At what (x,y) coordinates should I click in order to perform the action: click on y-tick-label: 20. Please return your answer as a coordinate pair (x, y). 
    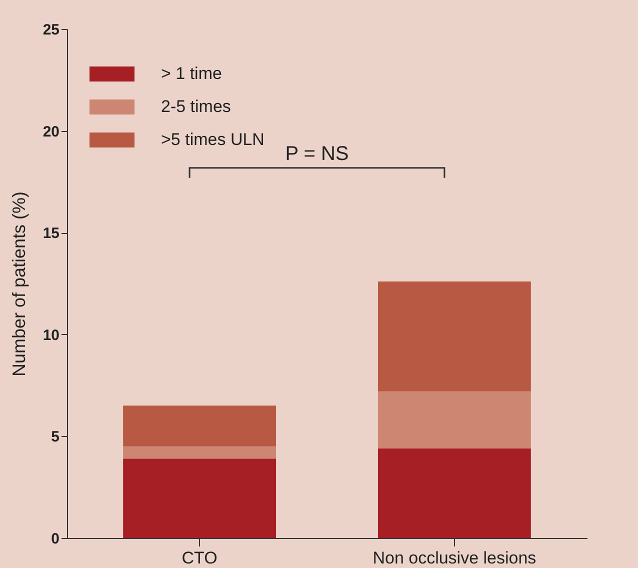
    Looking at the image, I should click on (51, 131).